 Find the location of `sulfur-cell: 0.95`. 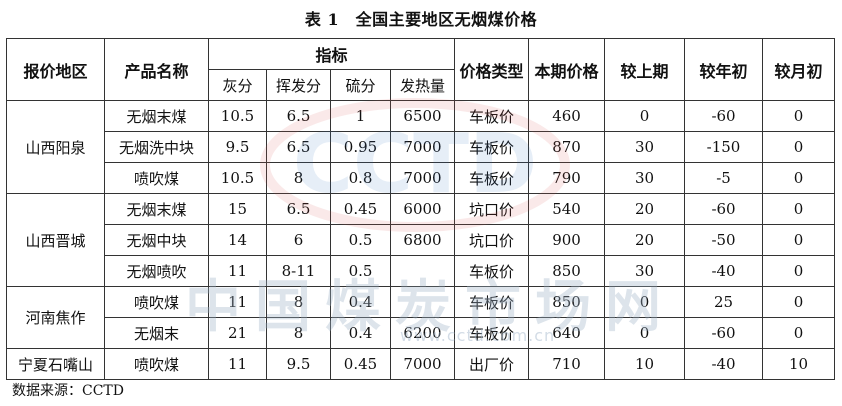

sulfur-cell: 0.95 is located at coordinates (360, 147).